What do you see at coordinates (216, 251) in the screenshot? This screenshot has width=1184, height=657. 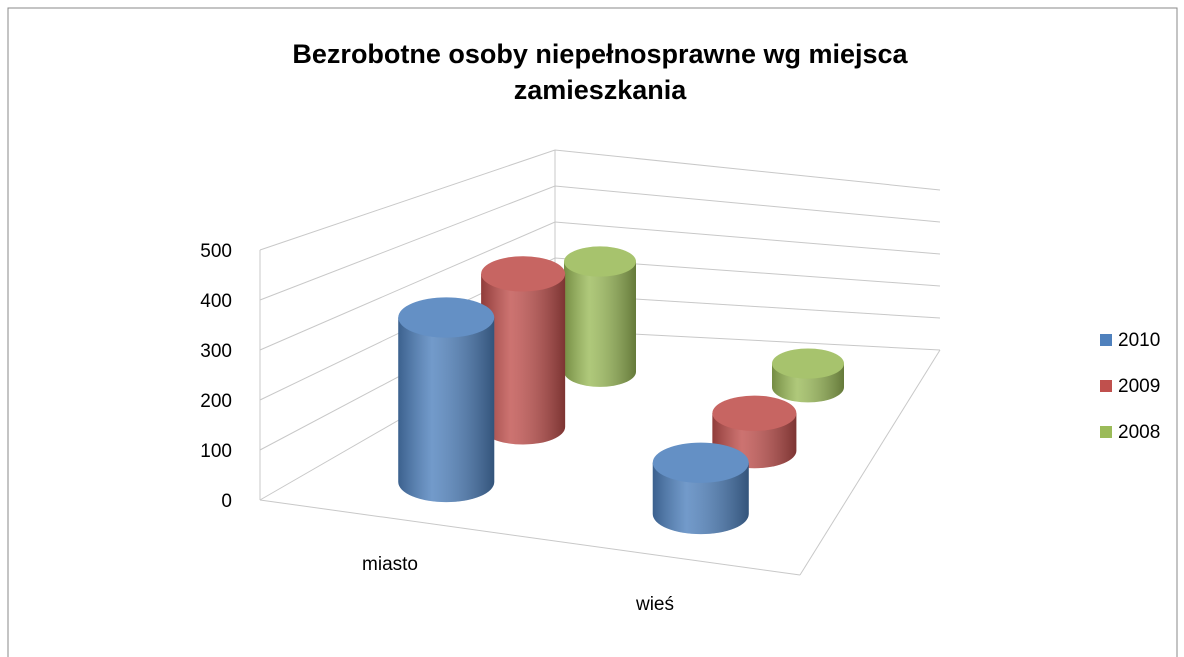 I see `y-tick-label: 500` at bounding box center [216, 251].